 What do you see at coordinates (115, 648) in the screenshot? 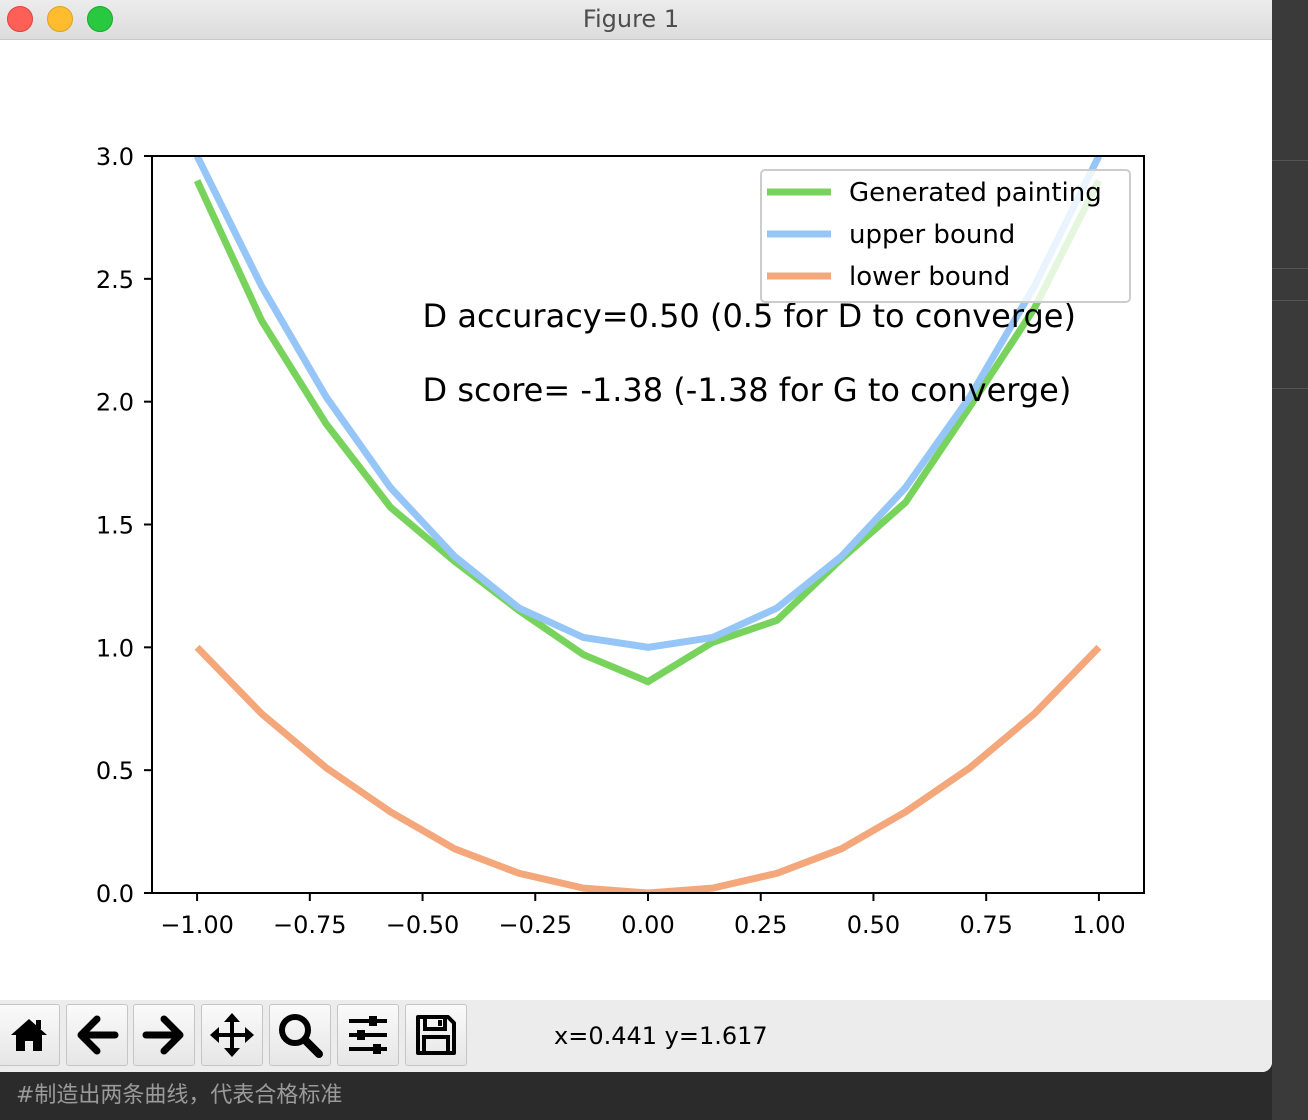
I see `y-tick-label: 1.0` at bounding box center [115, 648].